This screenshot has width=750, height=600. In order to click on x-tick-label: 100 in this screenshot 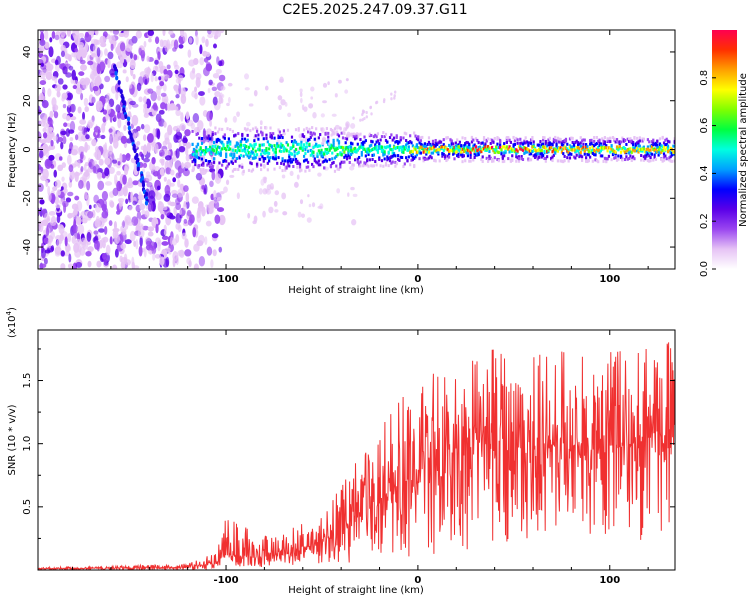, I will do `click(609, 580)`.